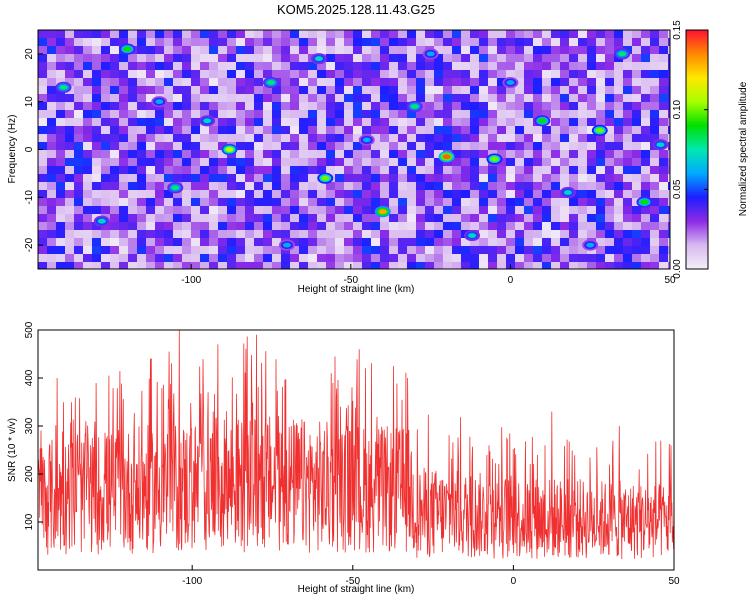 This screenshot has height=600, width=750. I want to click on heatmap-peak, so click(318, 59).